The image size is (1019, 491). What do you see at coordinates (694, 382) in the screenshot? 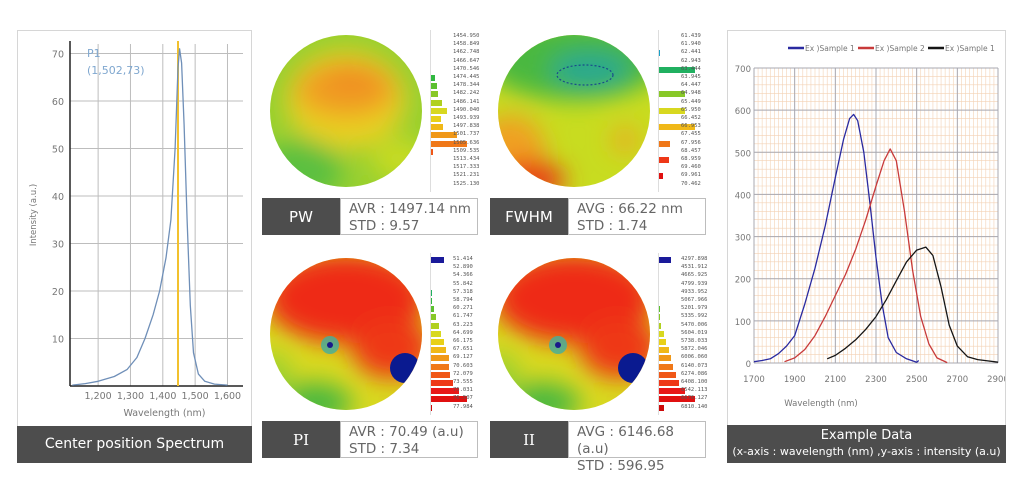
I see `legend-value: 6408.100` at bounding box center [694, 382].